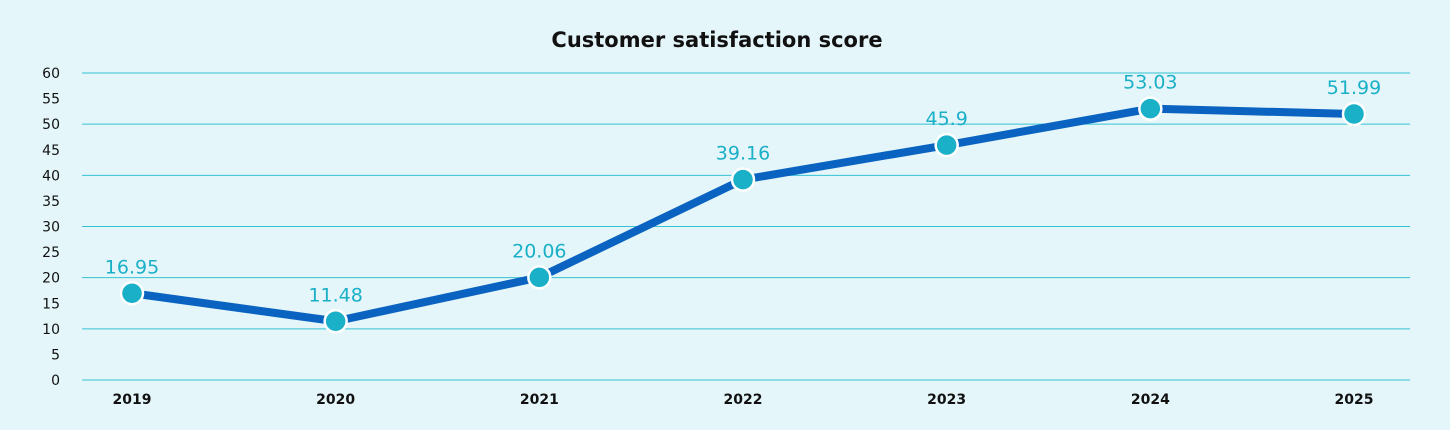  I want to click on x-tick-label-2023: 2023, so click(946, 400).